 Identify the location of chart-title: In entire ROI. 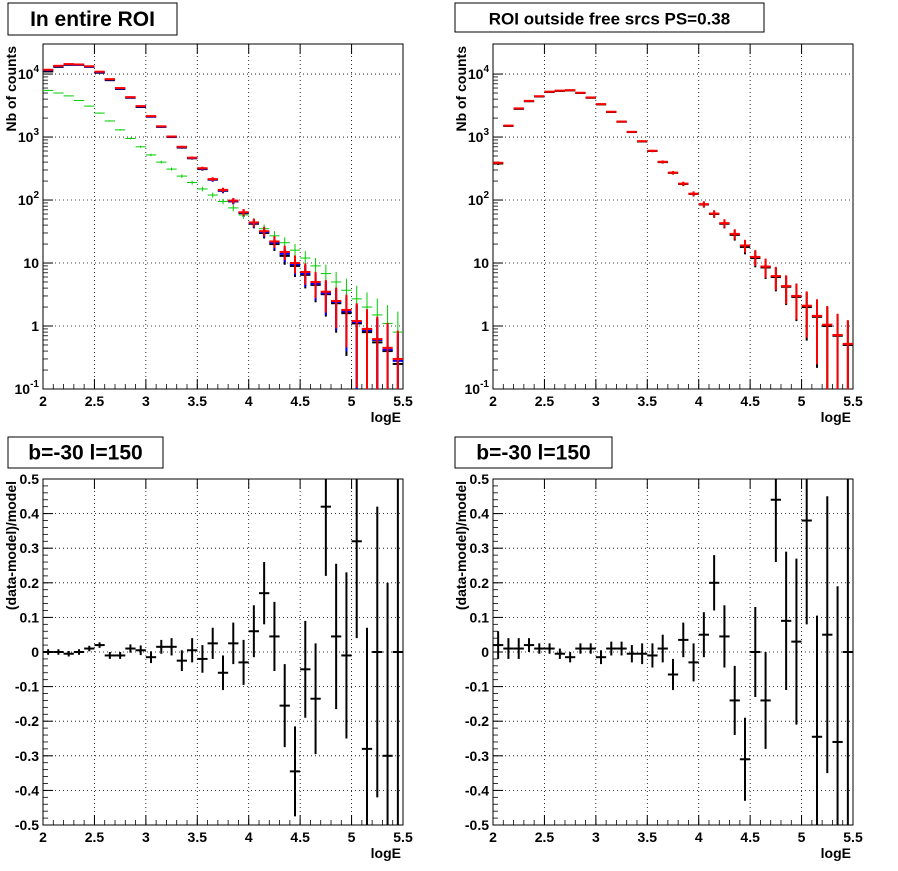
(92, 19).